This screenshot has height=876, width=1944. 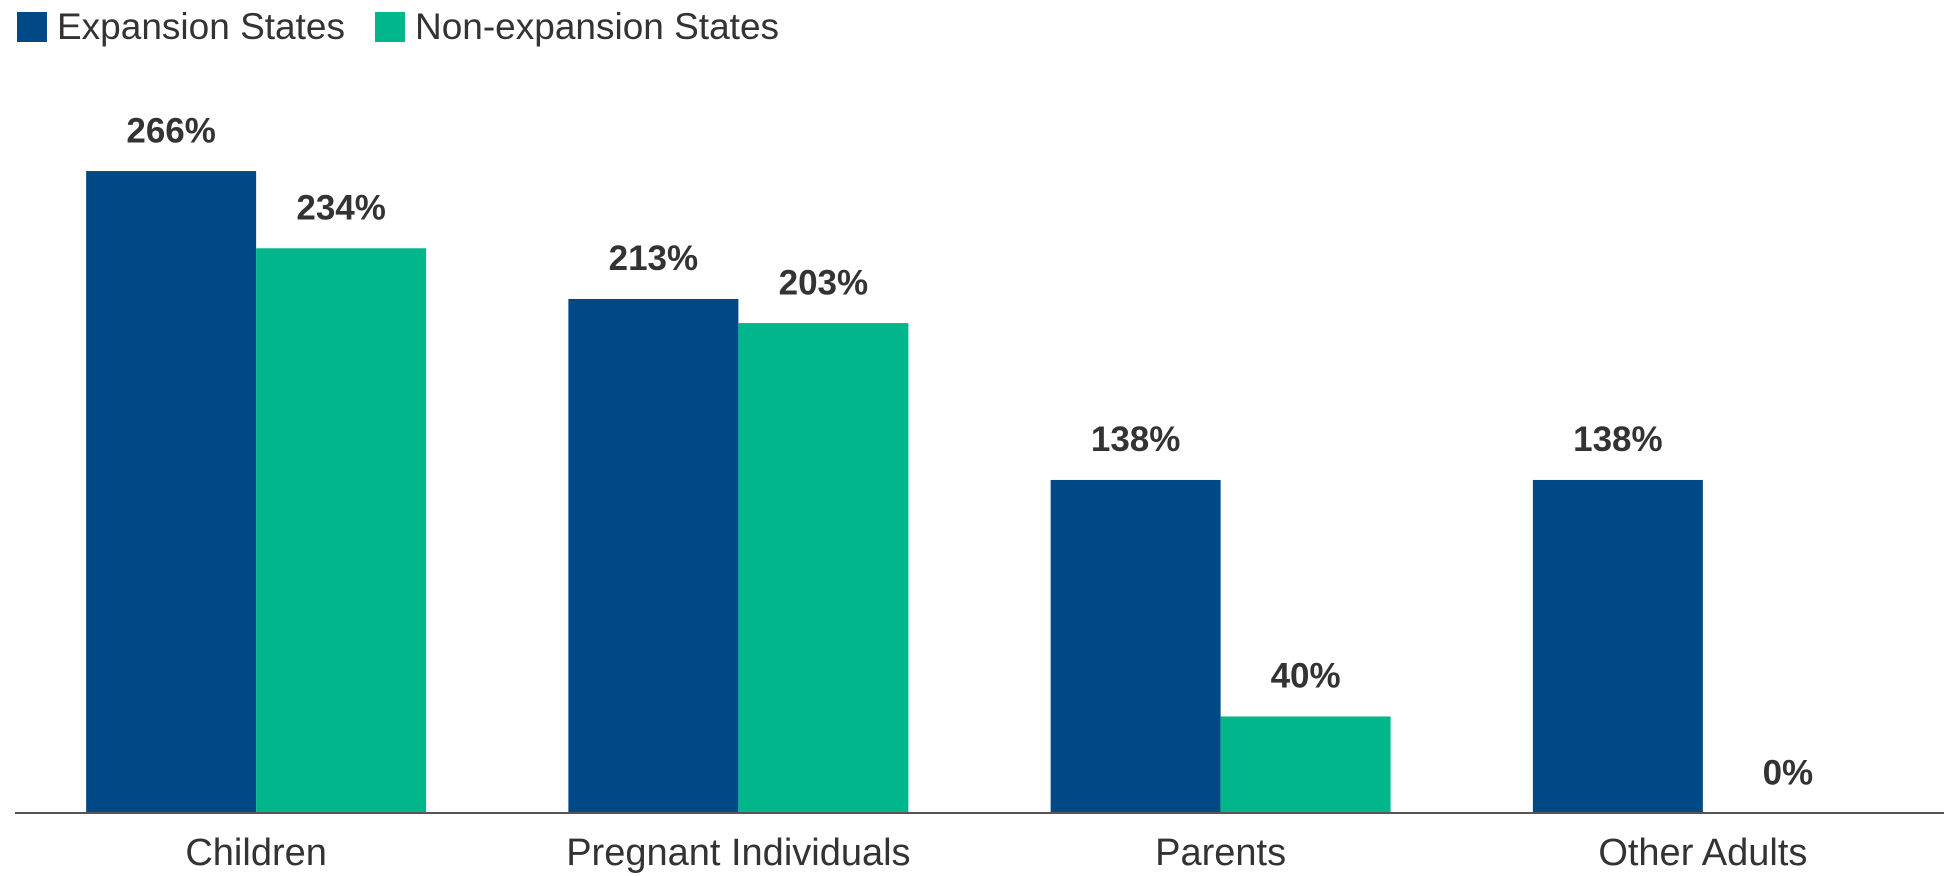 I want to click on value-label: 213%, so click(x=654, y=258).